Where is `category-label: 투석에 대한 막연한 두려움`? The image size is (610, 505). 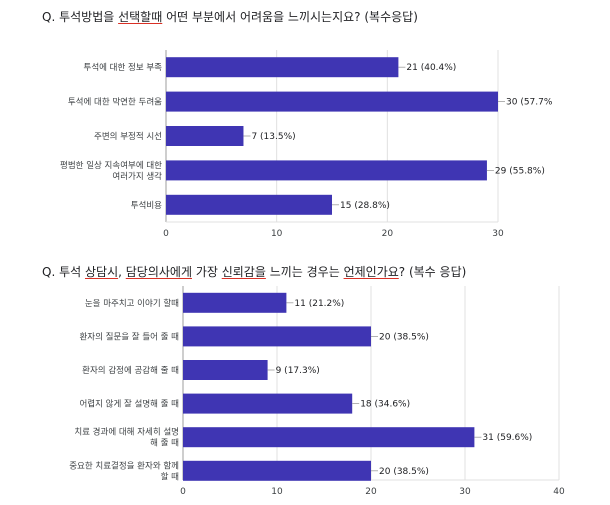 category-label: 투석에 대한 막연한 두려움 is located at coordinates (115, 102).